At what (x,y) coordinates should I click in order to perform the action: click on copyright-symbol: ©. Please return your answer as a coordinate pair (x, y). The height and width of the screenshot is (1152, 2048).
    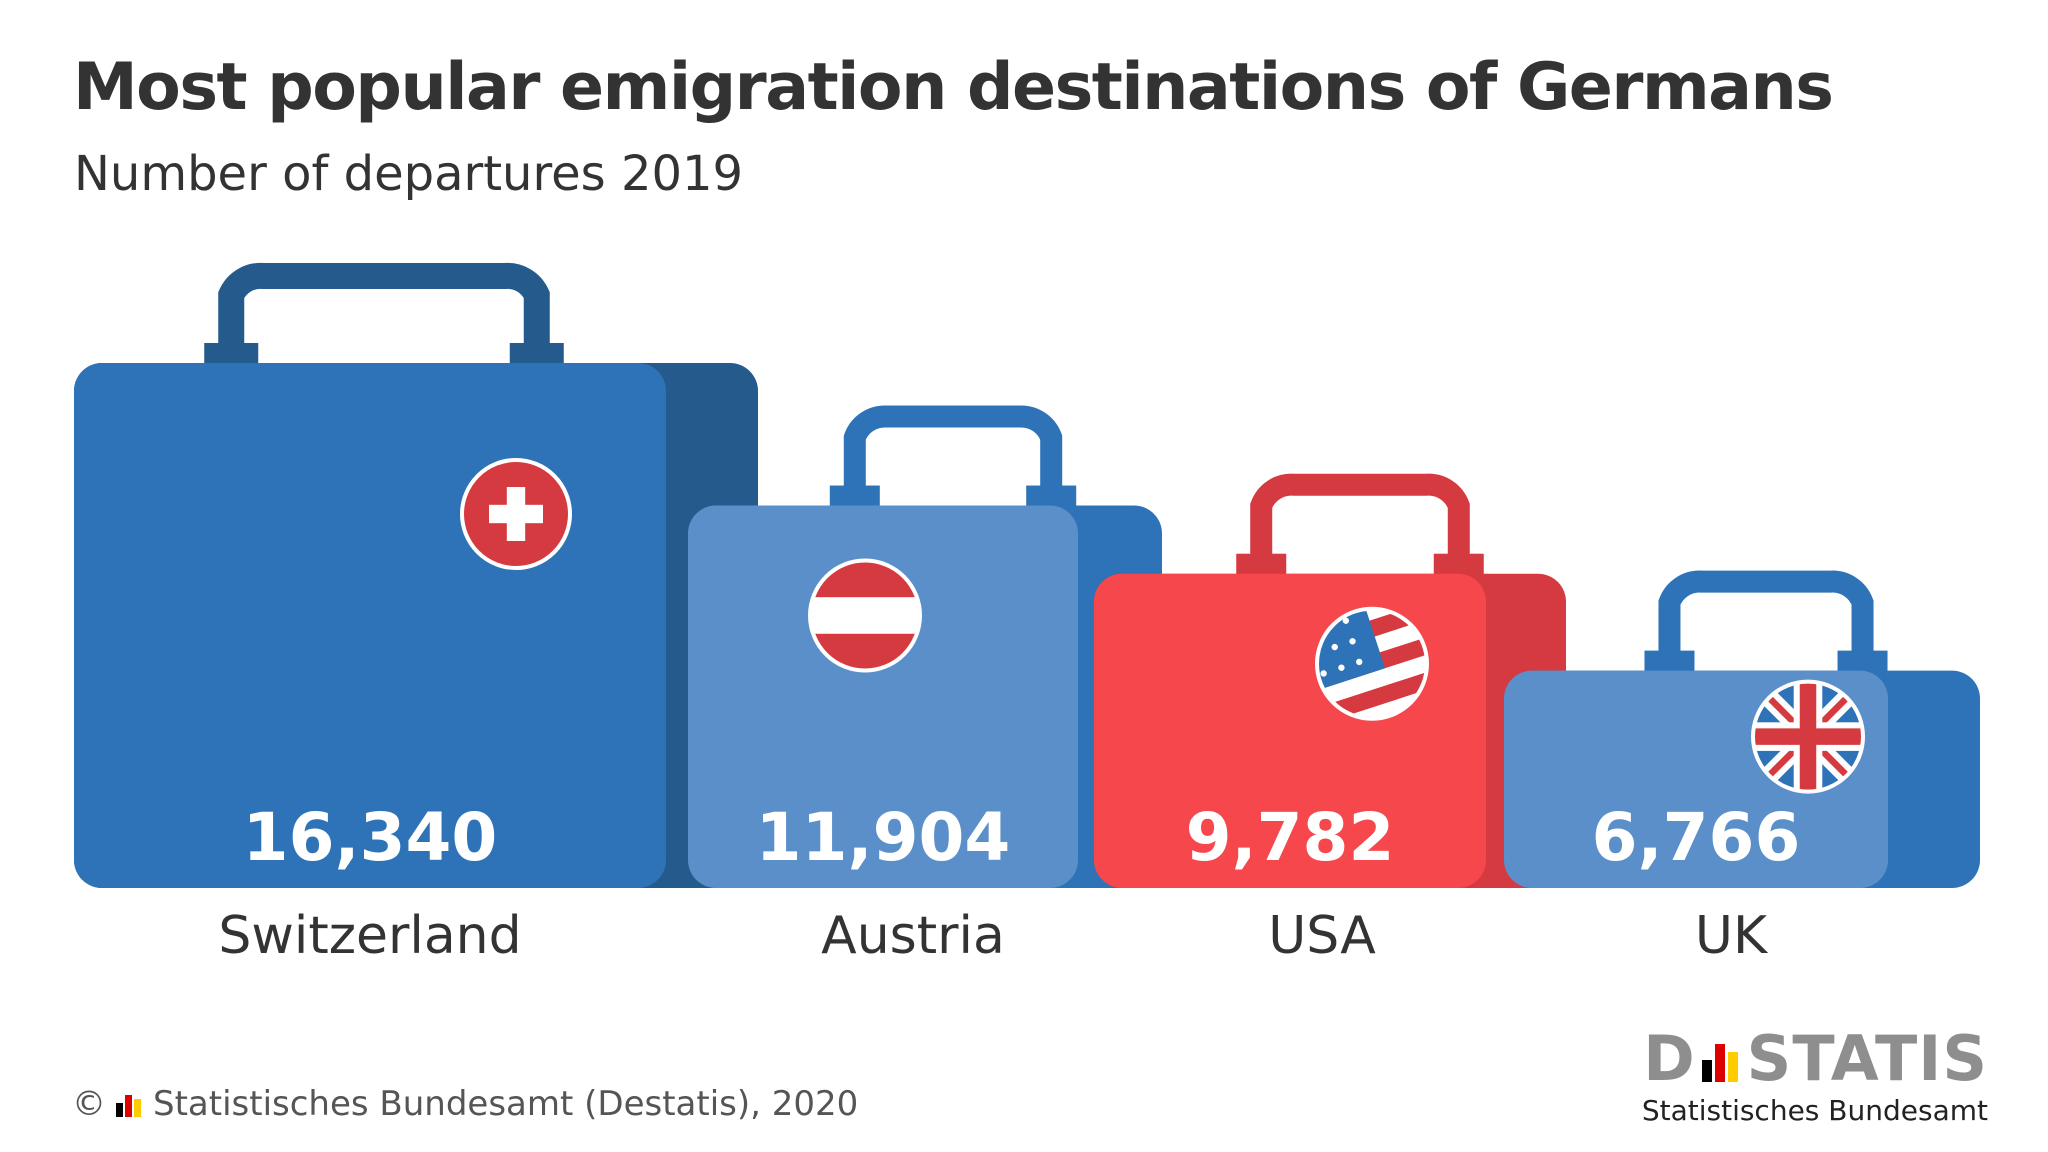
    Looking at the image, I should click on (89, 1104).